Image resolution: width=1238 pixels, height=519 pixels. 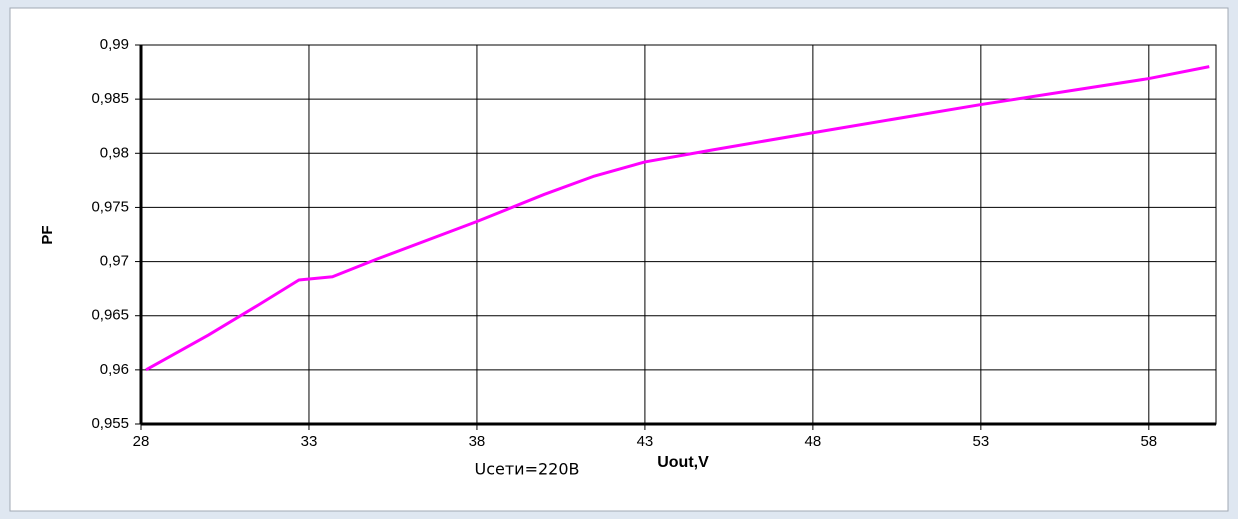 I want to click on x-axis-label: Uout,V, so click(x=683, y=462).